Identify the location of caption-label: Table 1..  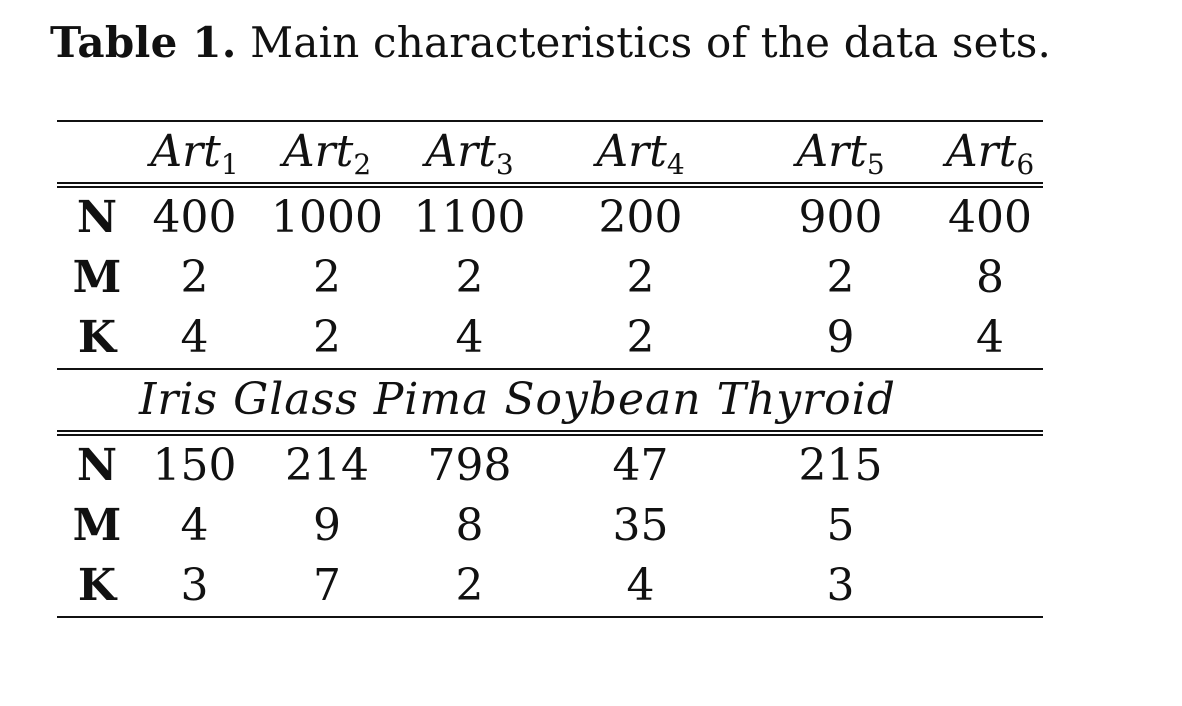
(143, 42).